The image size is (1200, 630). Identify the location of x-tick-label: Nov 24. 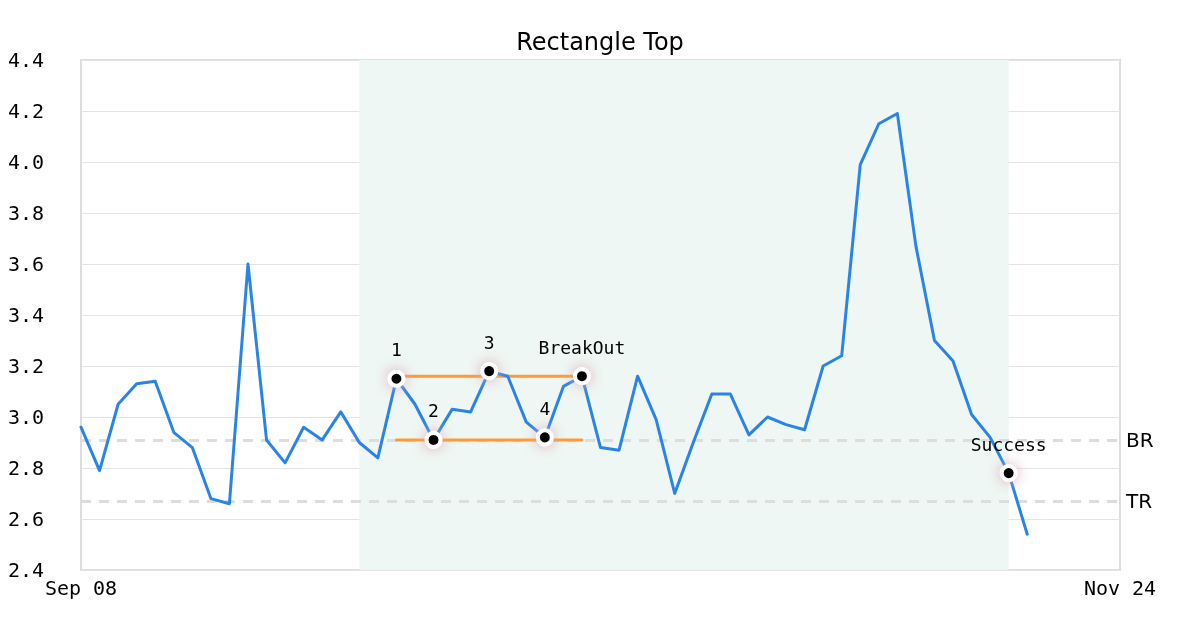
(1120, 588).